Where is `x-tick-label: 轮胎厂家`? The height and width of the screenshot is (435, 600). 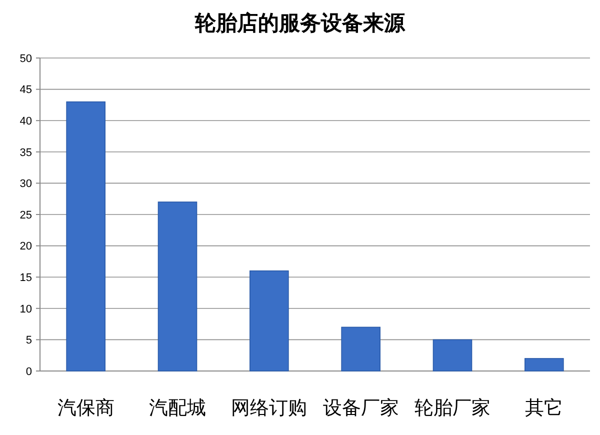 x-tick-label: 轮胎厂家 is located at coordinates (452, 408).